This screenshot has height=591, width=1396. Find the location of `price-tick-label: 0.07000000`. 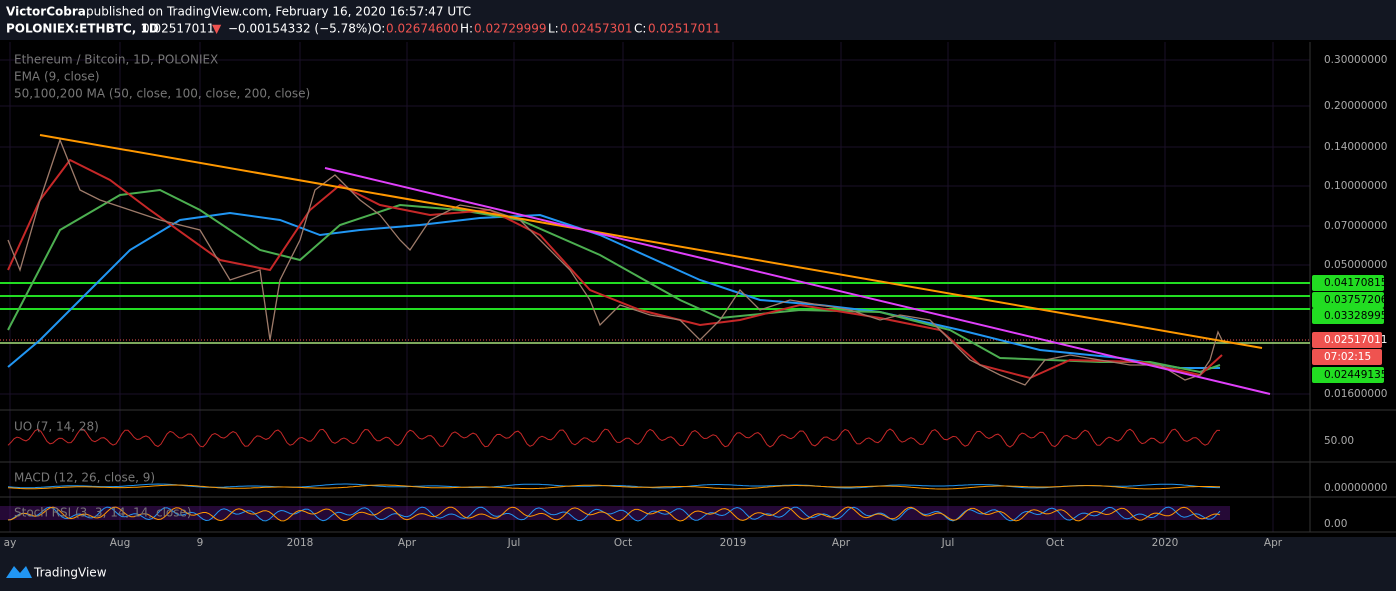

price-tick-label: 0.07000000 is located at coordinates (1355, 226).